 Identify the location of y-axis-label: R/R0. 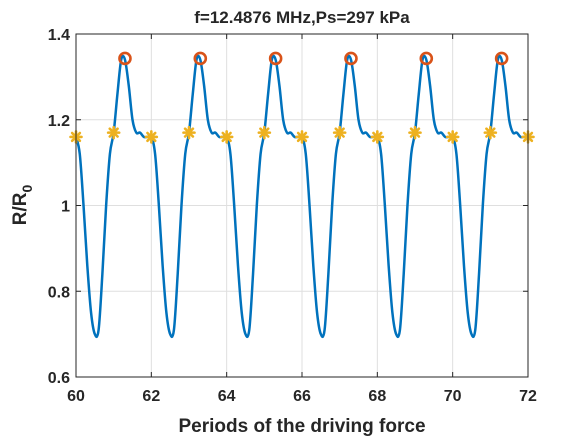
(22, 205).